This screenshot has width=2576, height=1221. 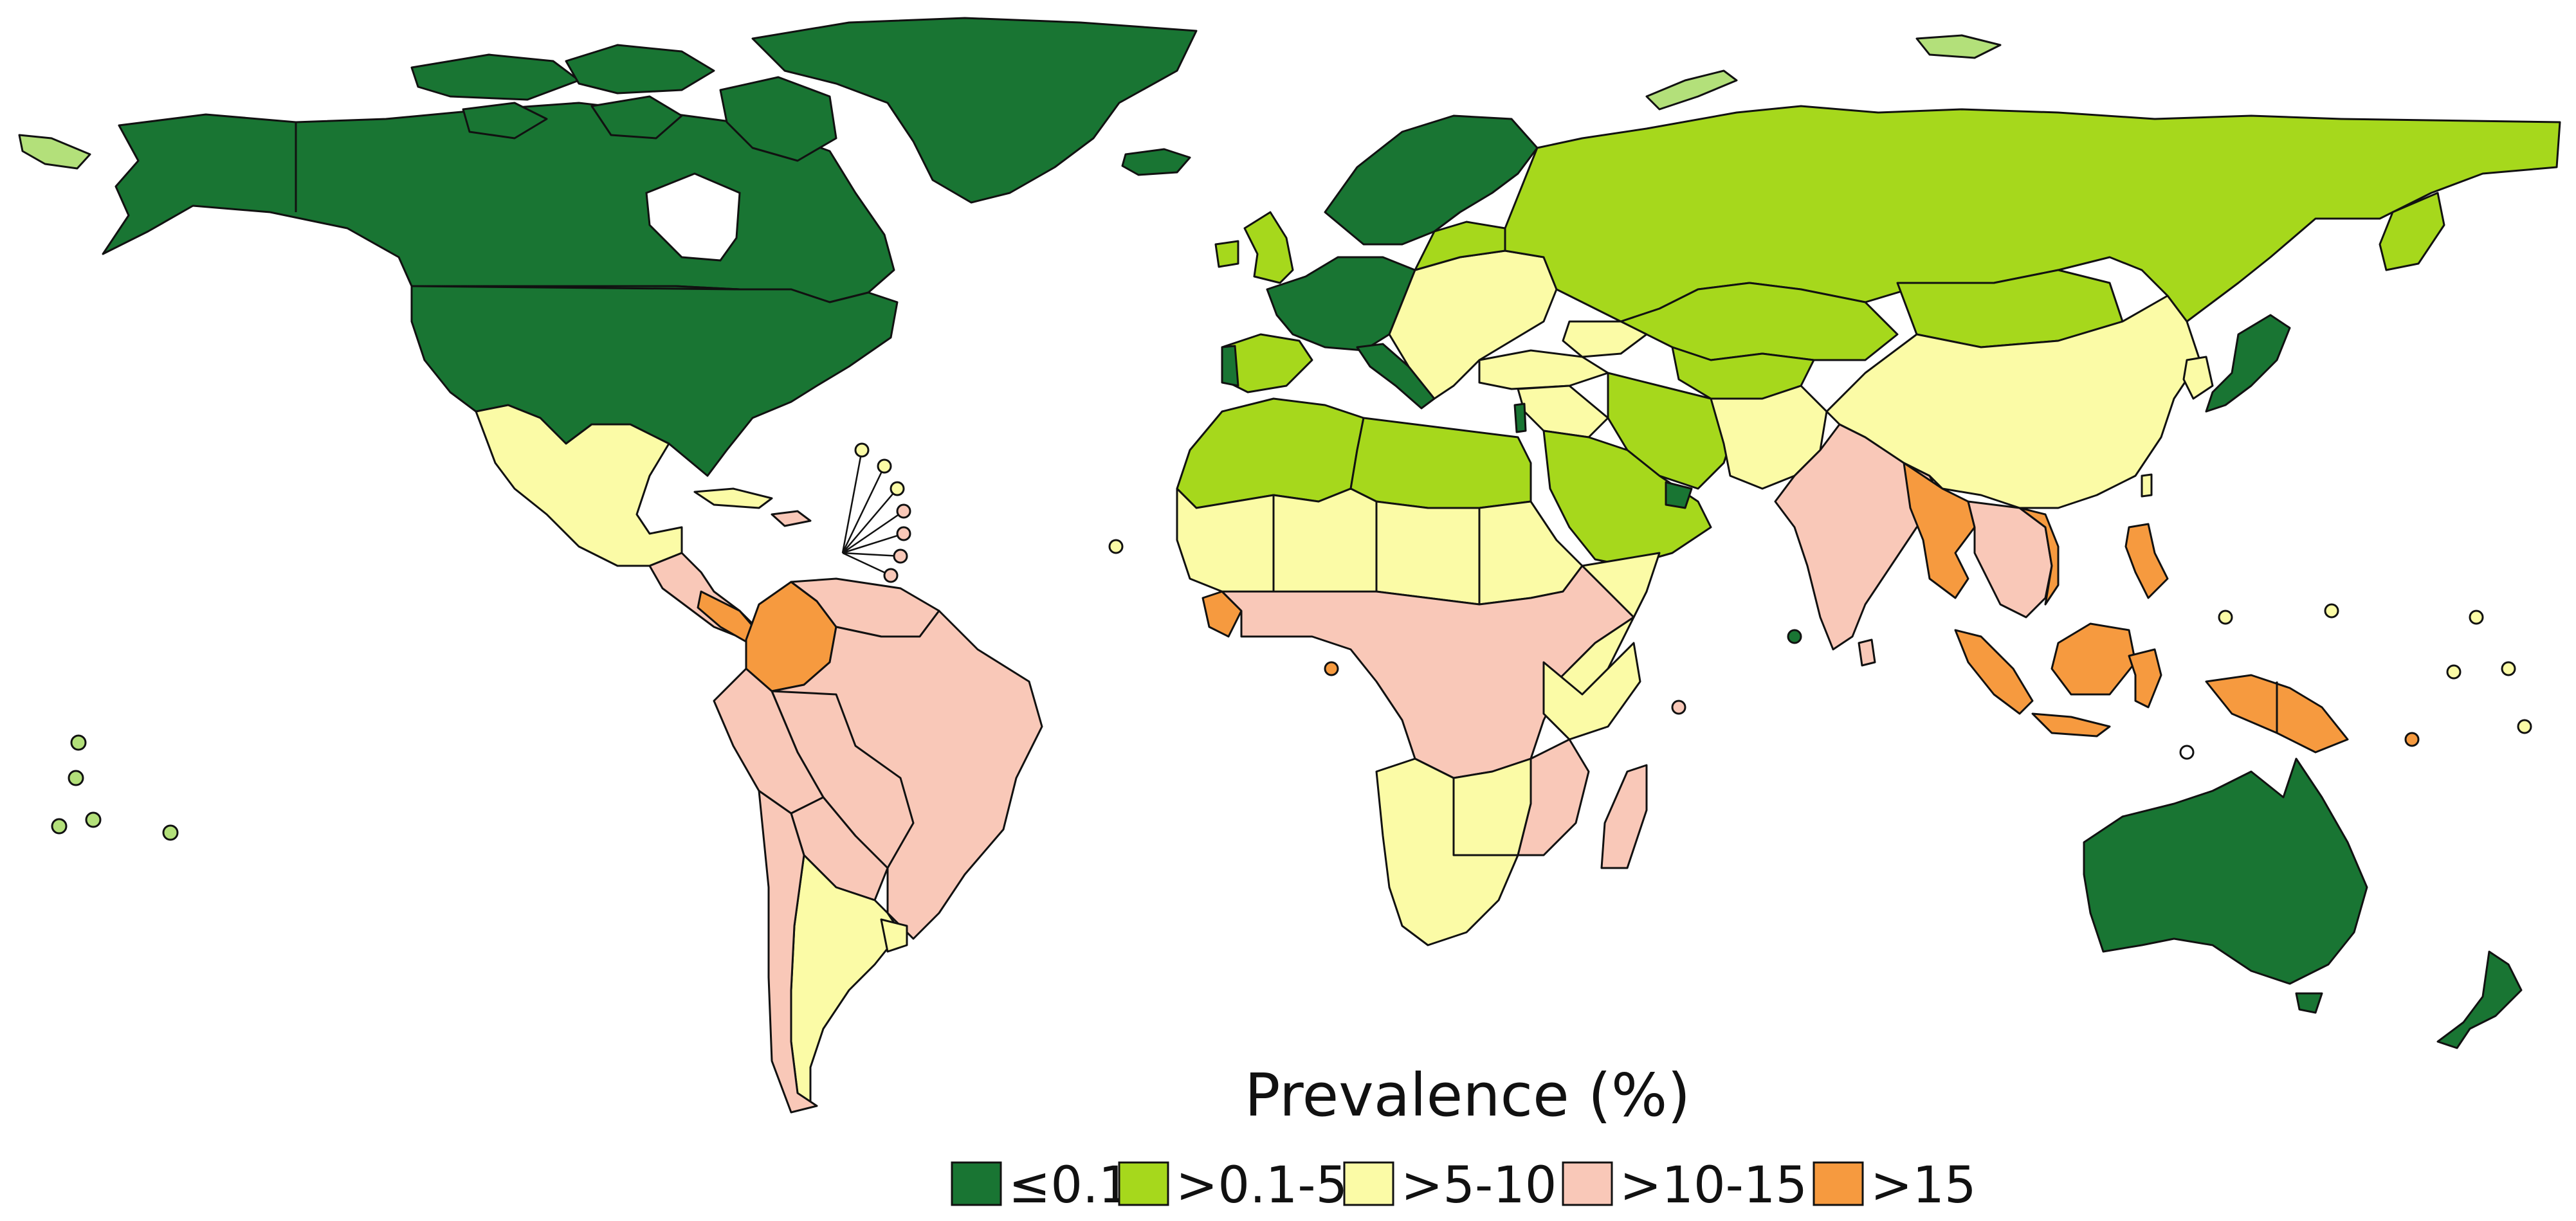 I want to click on region-cuba, so click(x=733, y=498).